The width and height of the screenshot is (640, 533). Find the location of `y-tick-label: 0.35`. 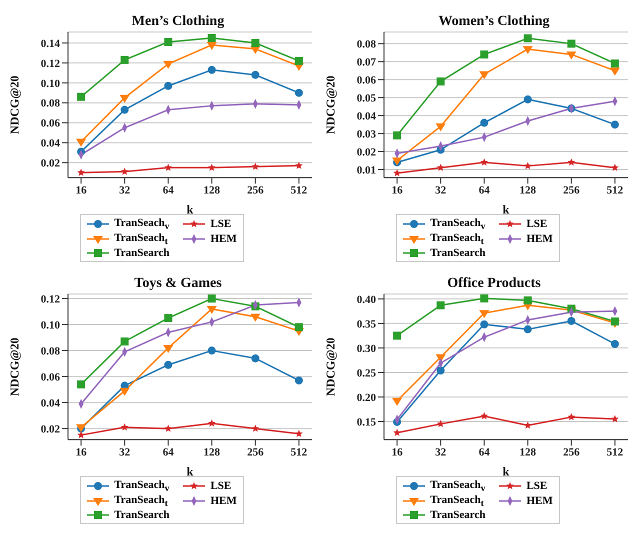

y-tick-label: 0.35 is located at coordinates (366, 324).